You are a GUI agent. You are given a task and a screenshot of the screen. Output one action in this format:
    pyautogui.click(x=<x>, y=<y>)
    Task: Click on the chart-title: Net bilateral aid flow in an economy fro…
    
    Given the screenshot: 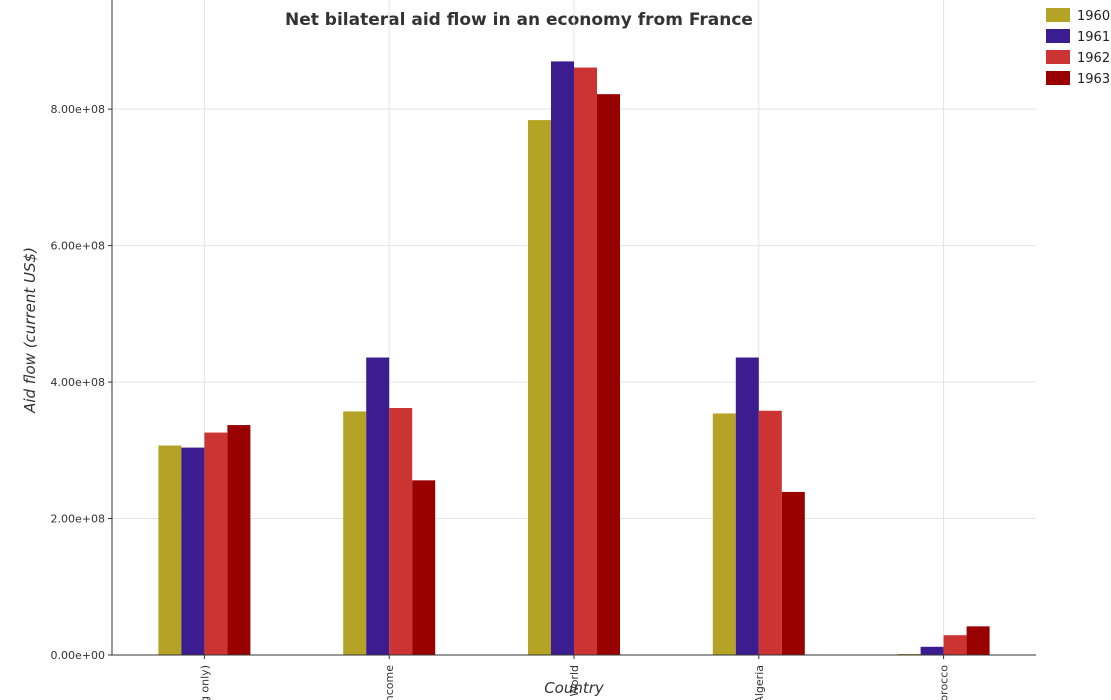 What is the action you would take?
    pyautogui.click(x=519, y=20)
    